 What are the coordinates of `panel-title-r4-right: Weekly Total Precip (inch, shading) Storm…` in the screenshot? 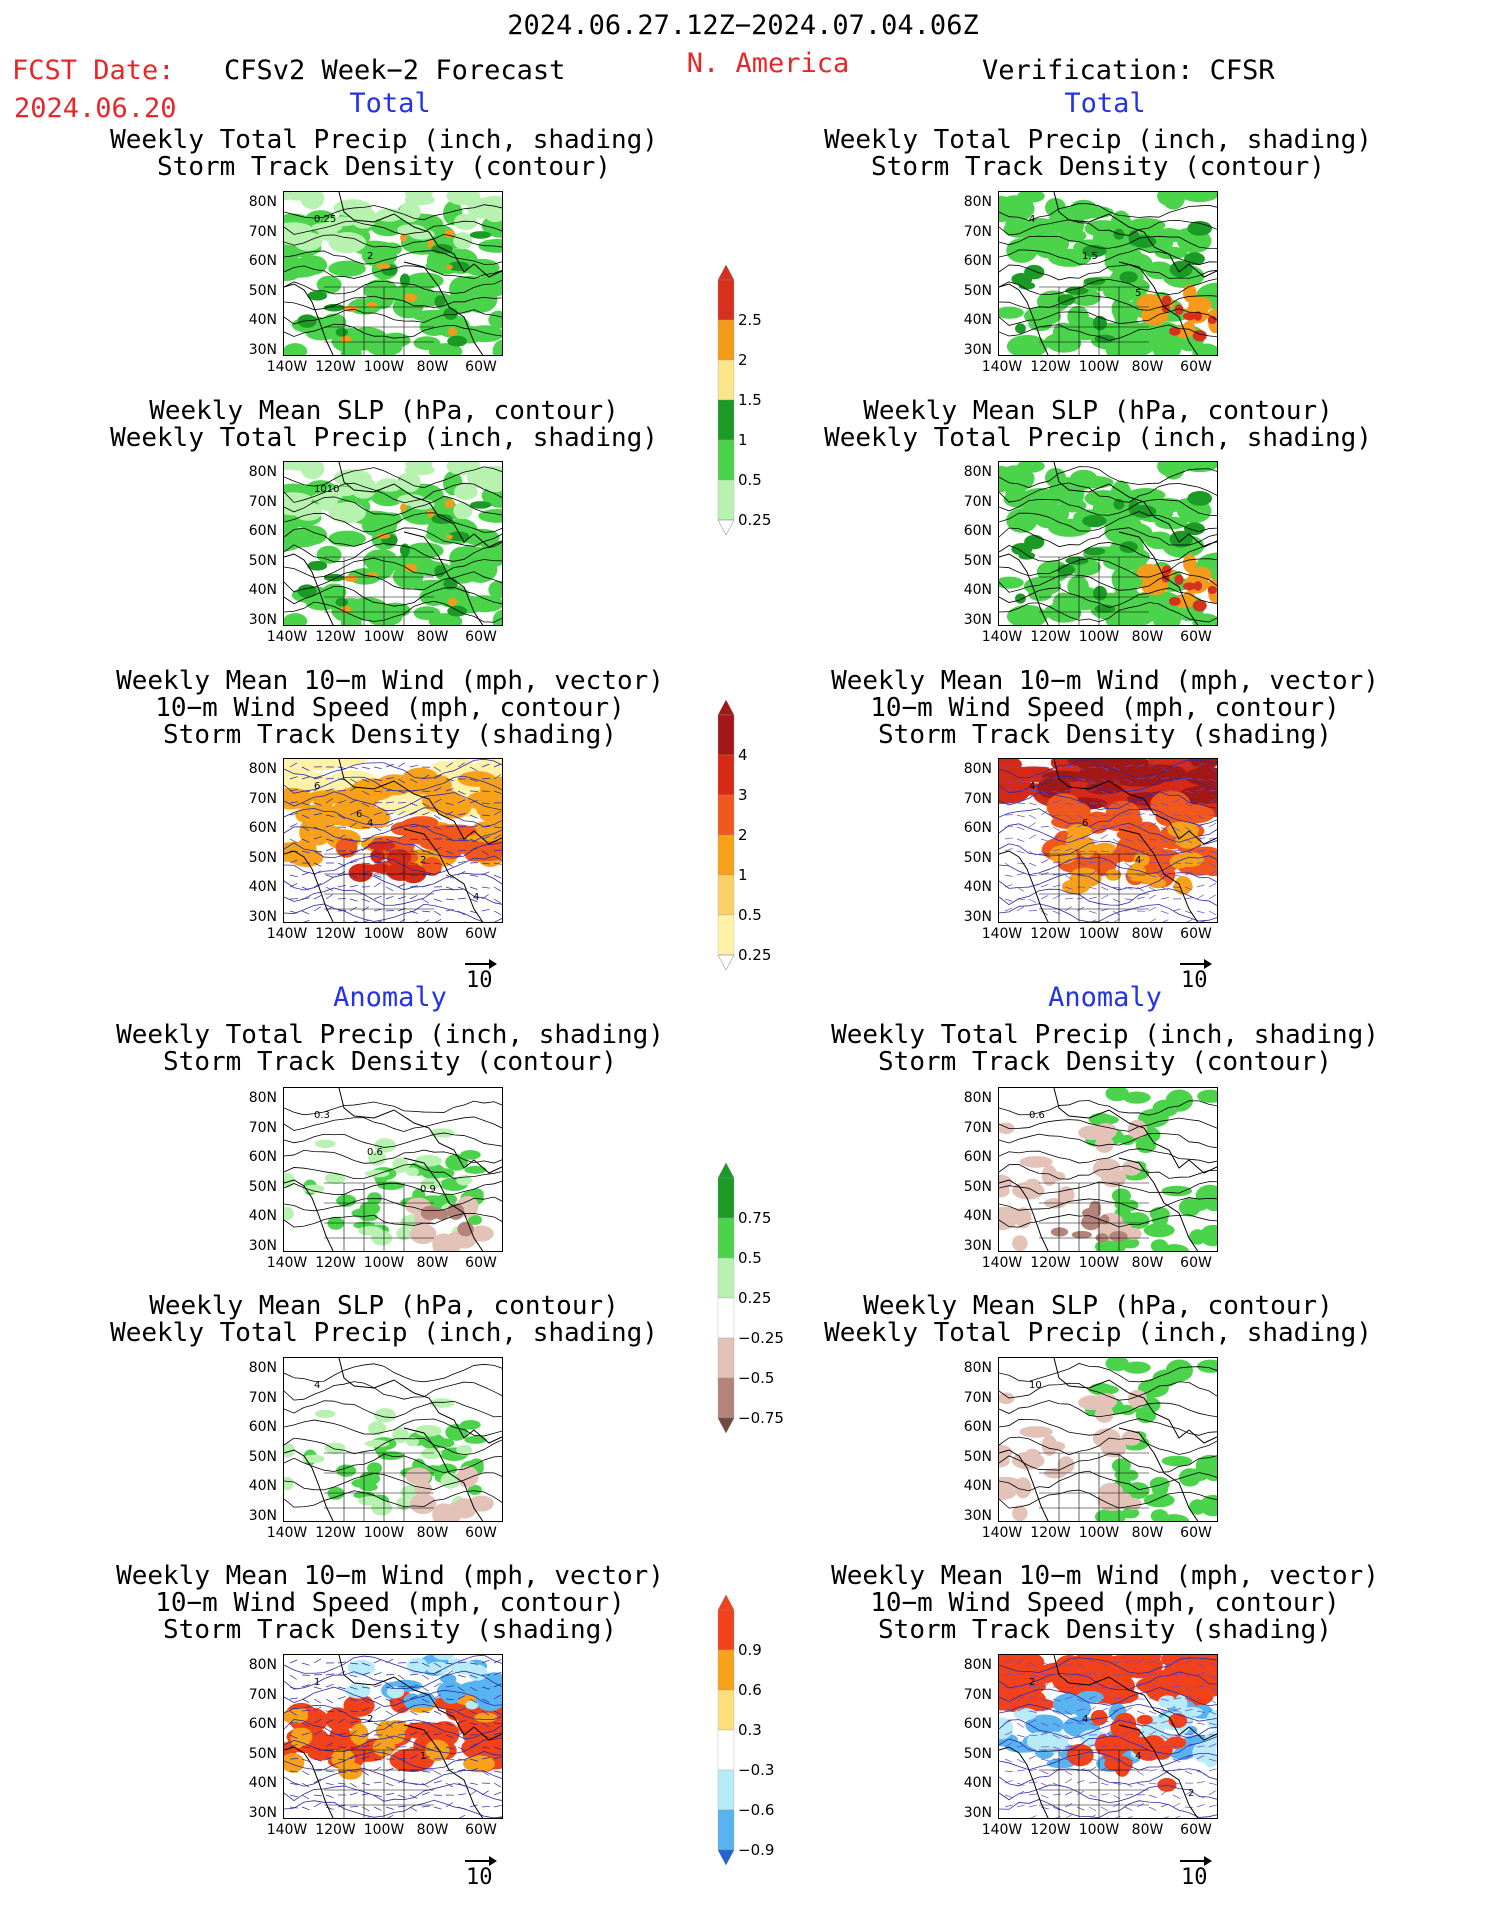 It's located at (1105, 1048).